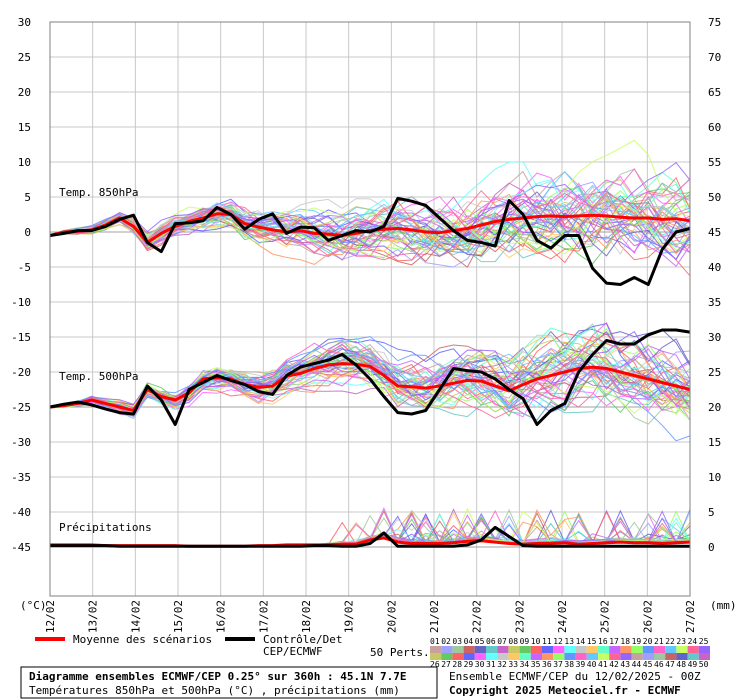 Image resolution: width=740 pixels, height=700 pixels. What do you see at coordinates (24, 127) in the screenshot?
I see `left-tick-label: 15` at bounding box center [24, 127].